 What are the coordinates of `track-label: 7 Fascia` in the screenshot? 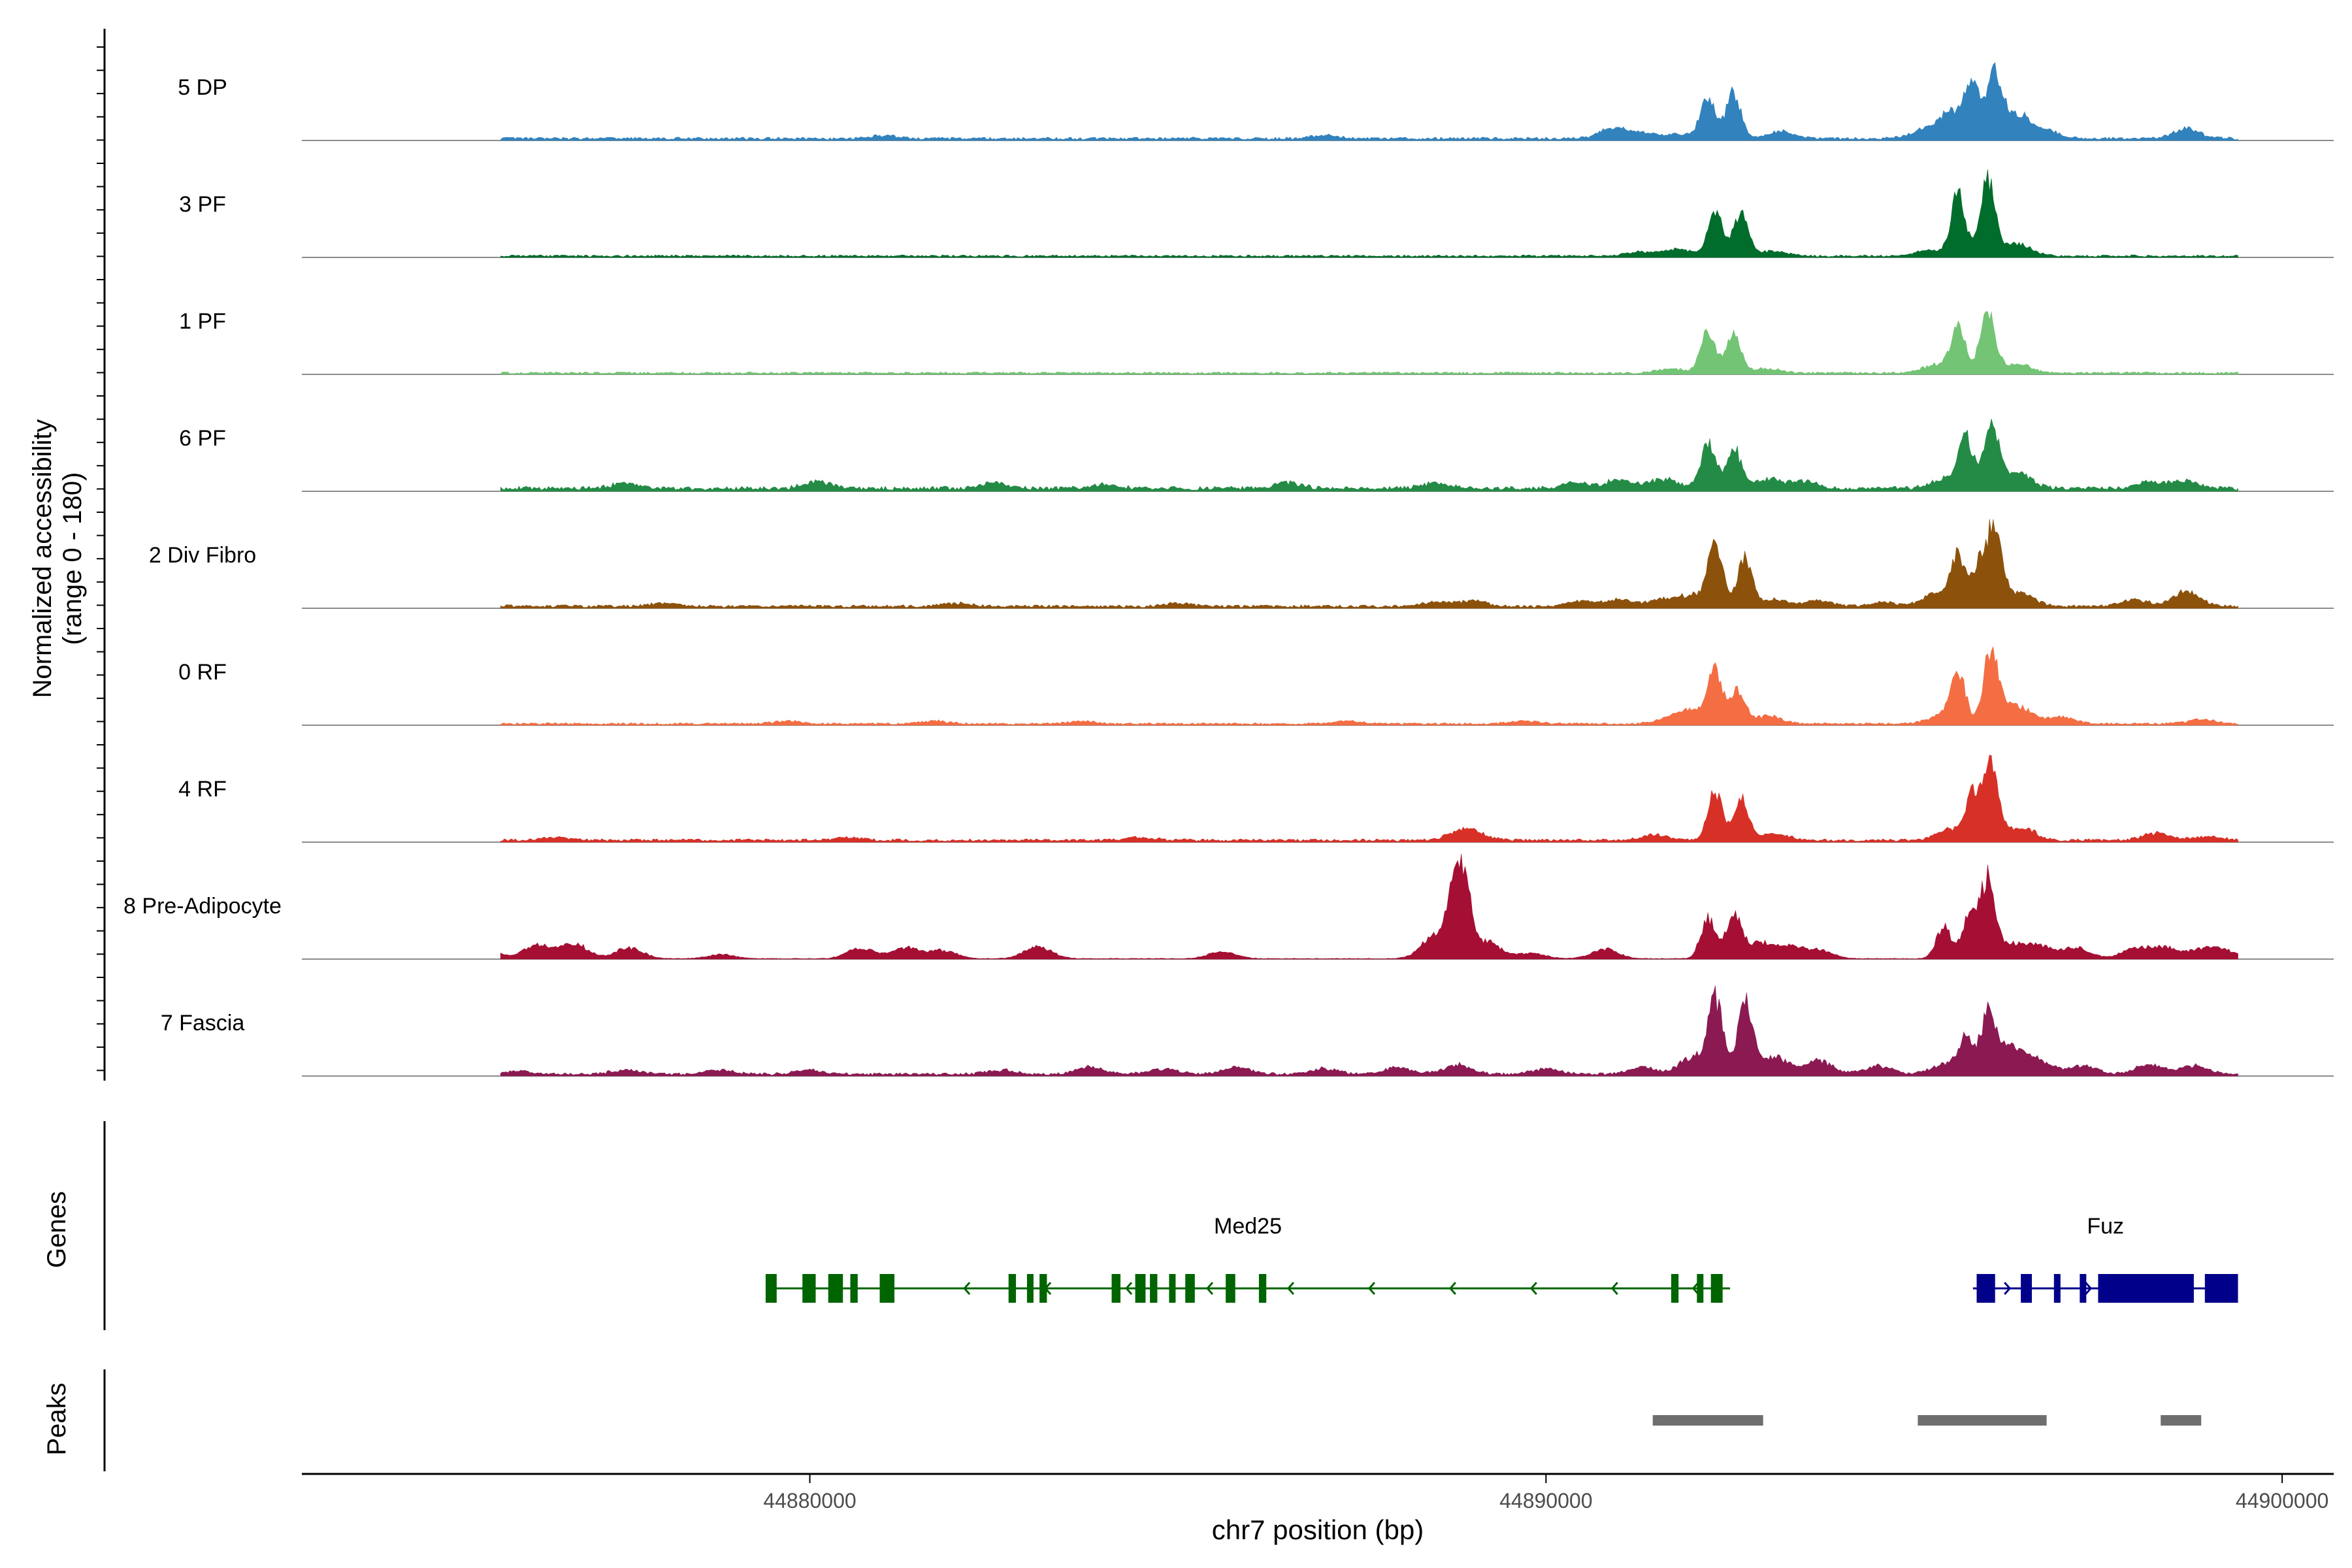 It's located at (203, 1023).